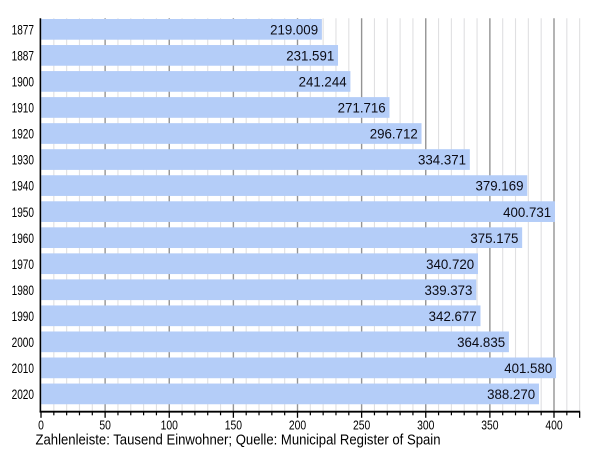  Describe the element at coordinates (23, 368) in the screenshot. I see `svg-text: 2010` at that location.